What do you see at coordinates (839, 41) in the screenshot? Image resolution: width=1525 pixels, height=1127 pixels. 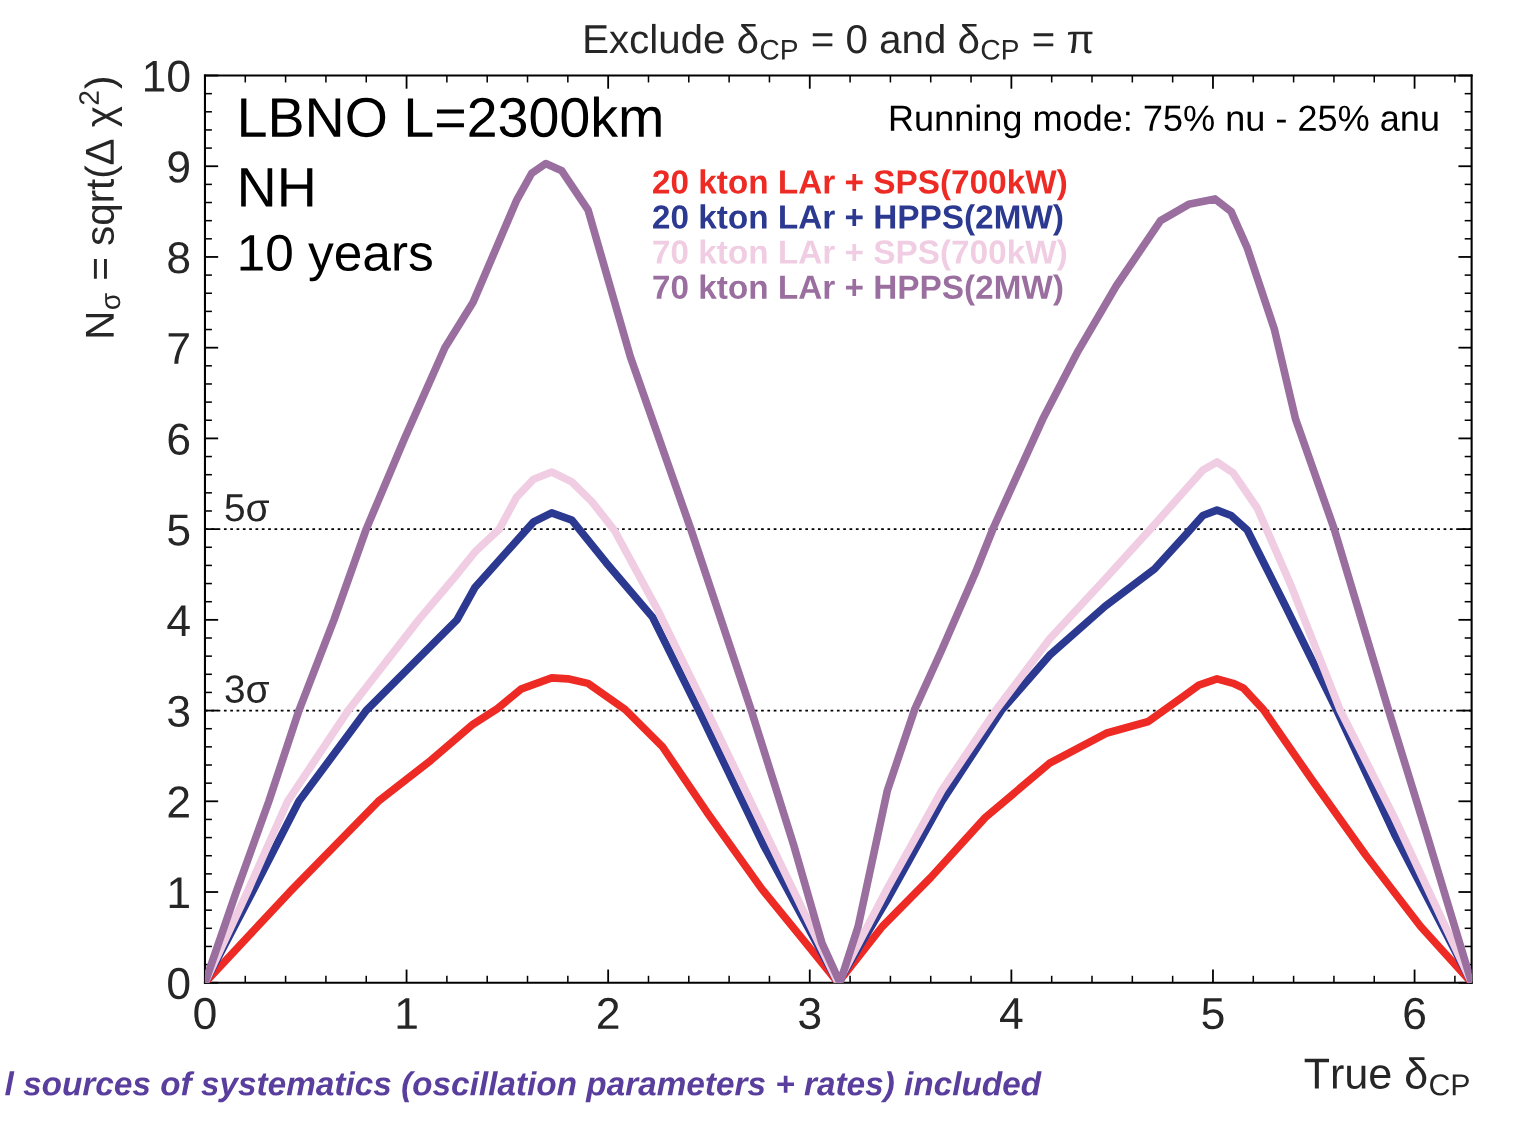 I see `chart-title: Exclude δ$_{CP}$ = 0 and δ$_{CP}$ = π` at bounding box center [839, 41].